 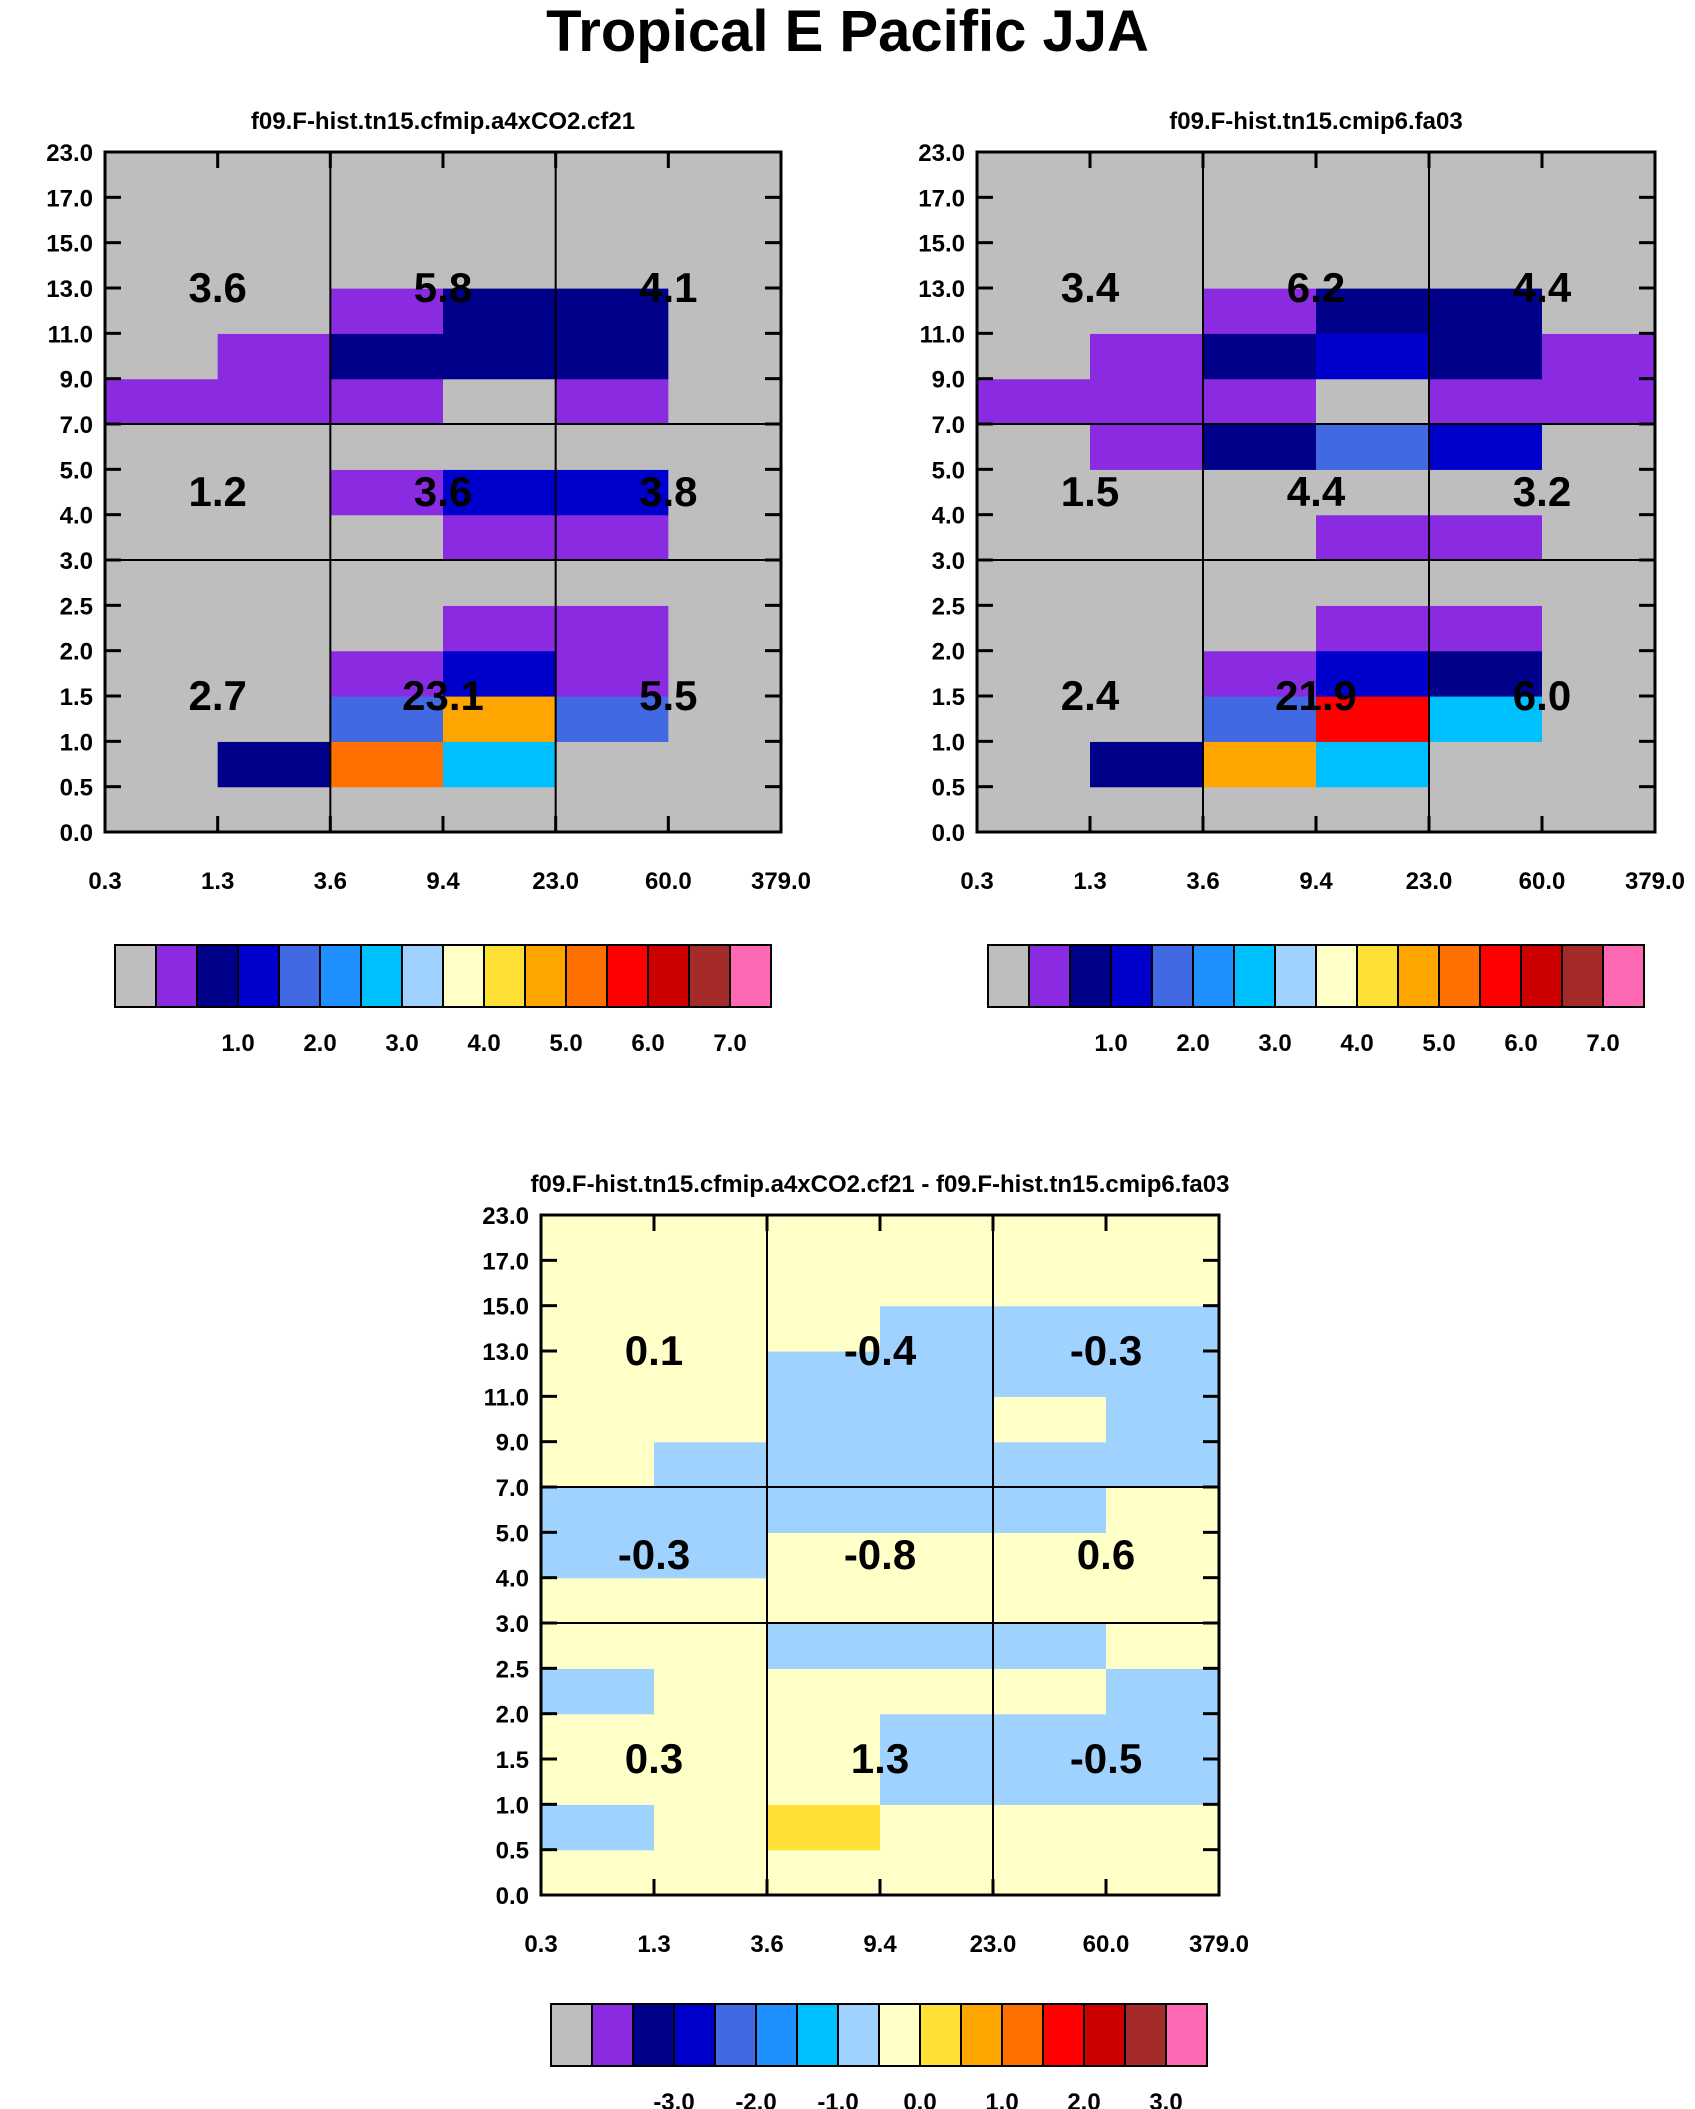 I want to click on colorbar-label: 1.0, so click(x=237, y=1043).